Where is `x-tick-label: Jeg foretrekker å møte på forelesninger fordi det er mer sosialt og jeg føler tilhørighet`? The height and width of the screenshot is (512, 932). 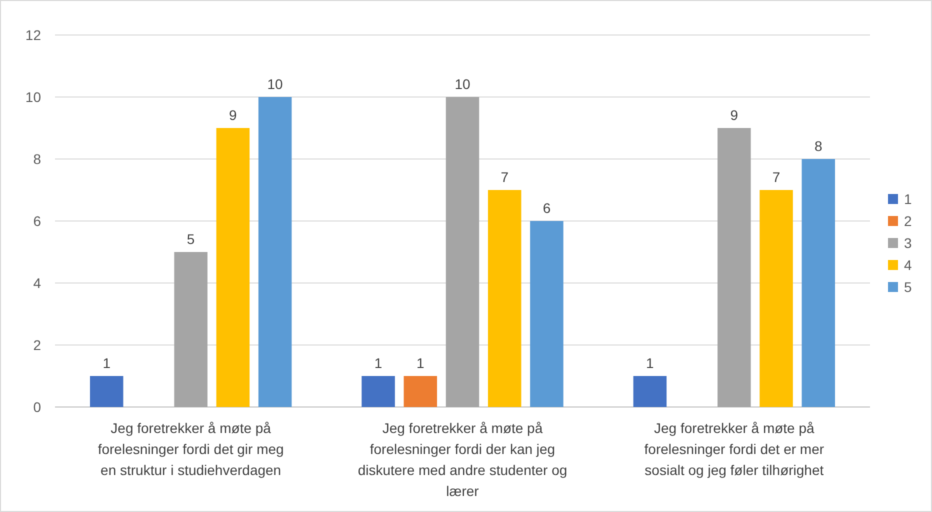
x-tick-label: Jeg foretrekker å møte på forelesninger fordi det er mer sosialt og jeg føler tilhørighet is located at coordinates (734, 449).